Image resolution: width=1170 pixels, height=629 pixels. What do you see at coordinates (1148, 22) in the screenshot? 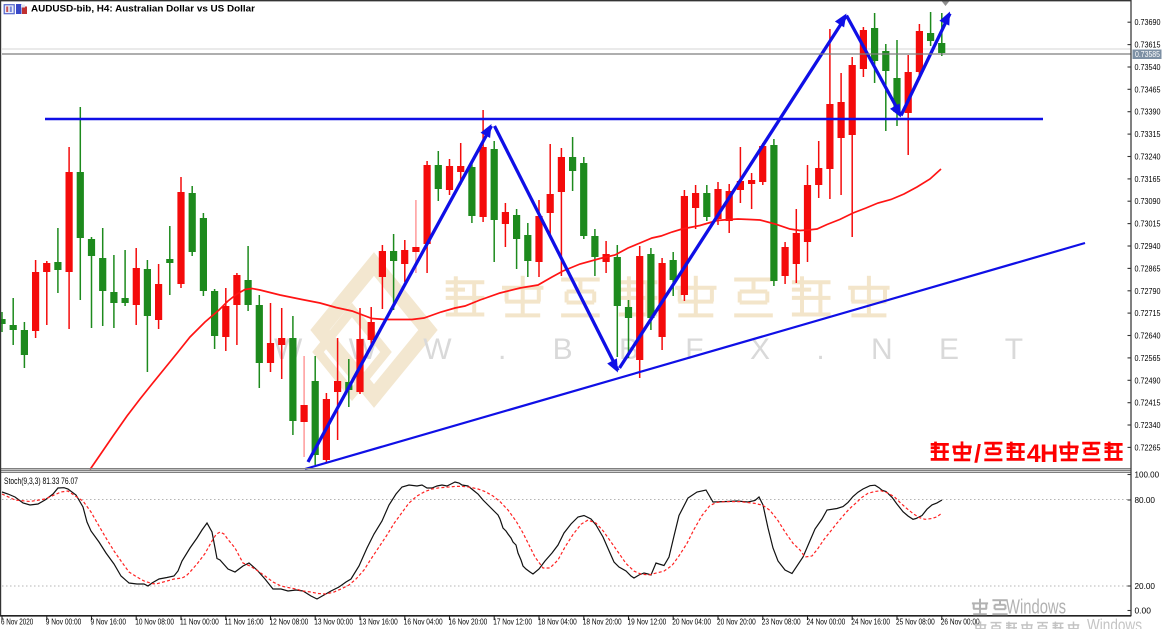
I see `svg-text: 0.73690` at bounding box center [1148, 22].